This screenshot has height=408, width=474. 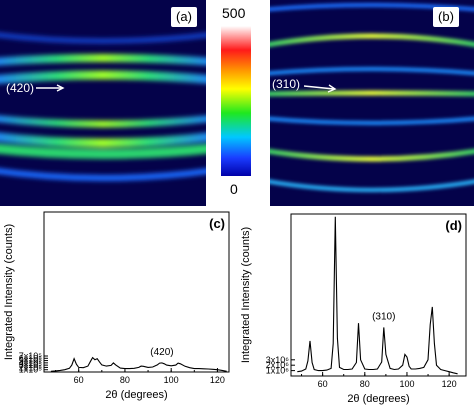 What do you see at coordinates (453, 225) in the screenshot?
I see `panel-label: (d)` at bounding box center [453, 225].